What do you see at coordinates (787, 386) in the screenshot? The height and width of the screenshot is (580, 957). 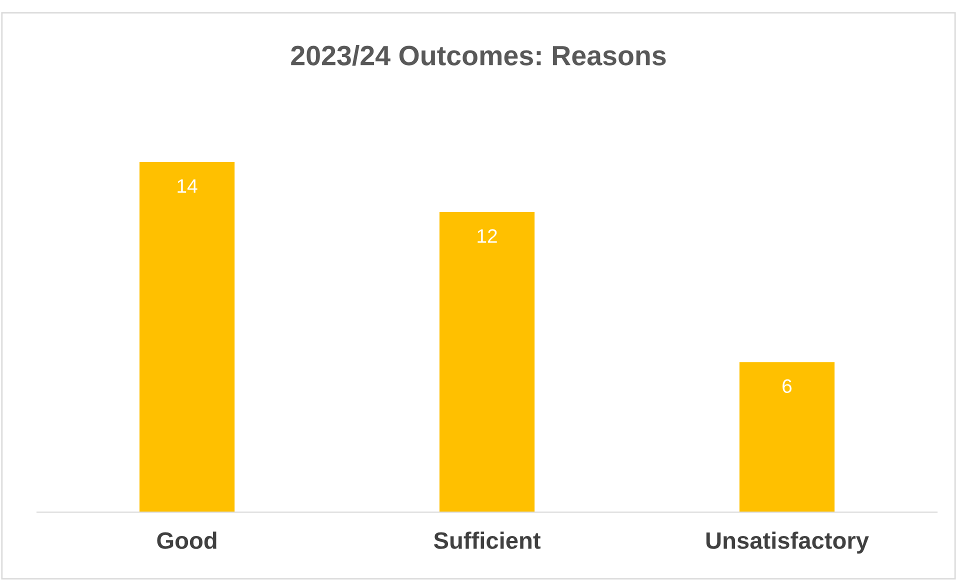 I see `data-label: 6` at bounding box center [787, 386].